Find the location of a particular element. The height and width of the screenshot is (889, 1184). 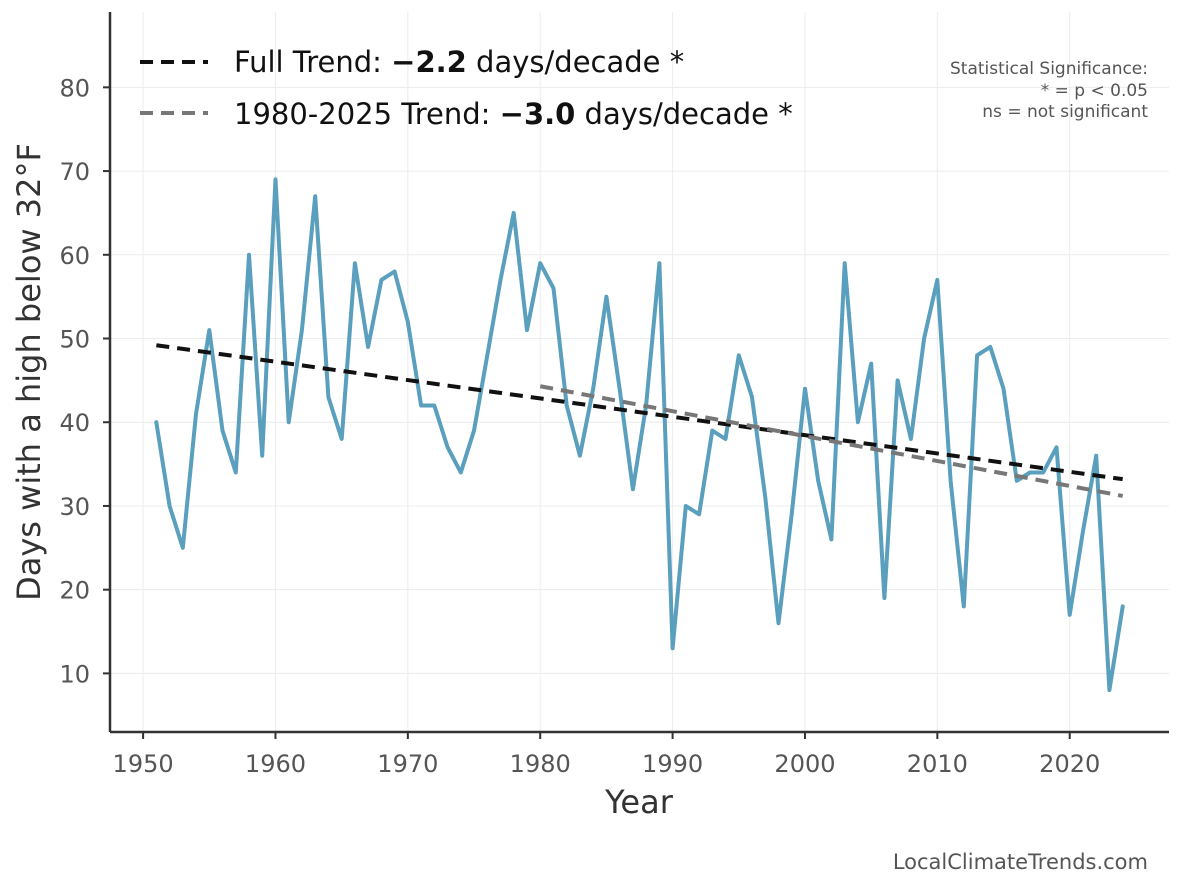

y-tick-label-20: 20 is located at coordinates (74, 591).